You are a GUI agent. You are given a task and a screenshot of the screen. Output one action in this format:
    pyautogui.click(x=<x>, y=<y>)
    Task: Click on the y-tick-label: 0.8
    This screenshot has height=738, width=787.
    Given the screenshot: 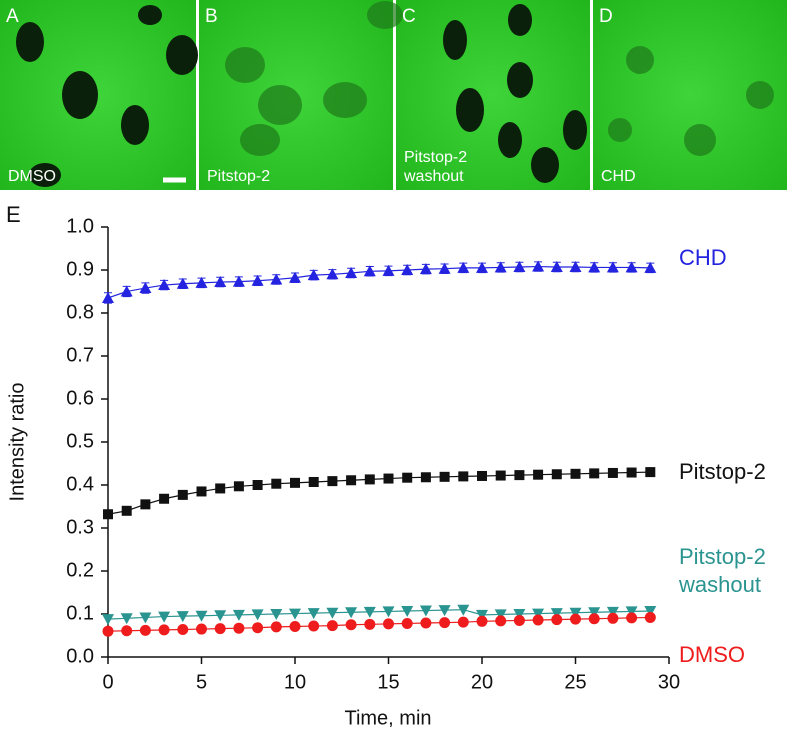 What is the action you would take?
    pyautogui.click(x=80, y=312)
    